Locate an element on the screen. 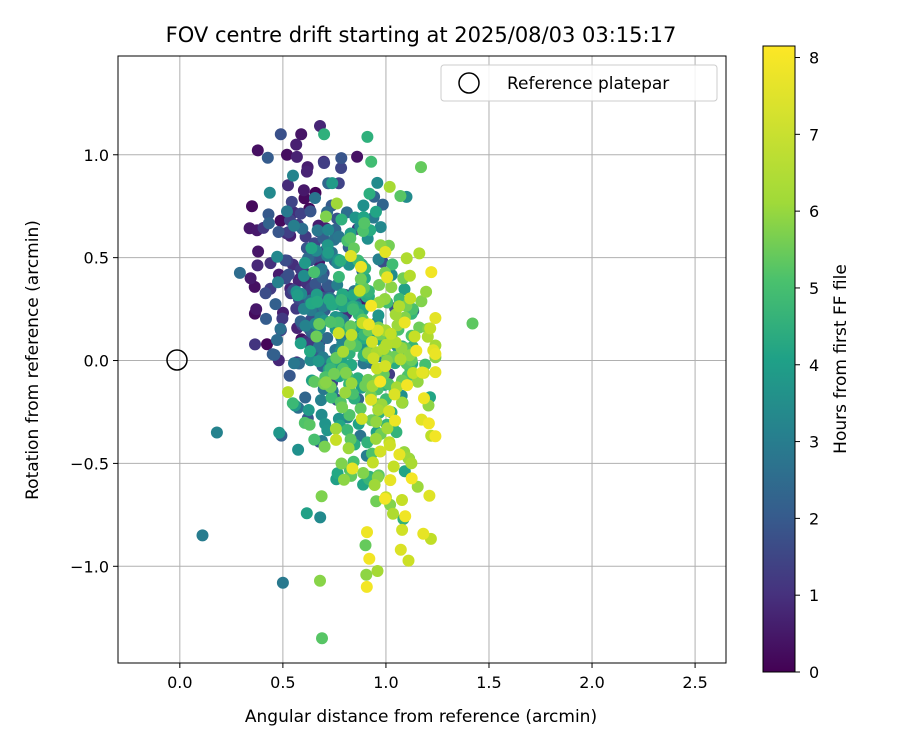  colorbar-label: Hours from first FF file is located at coordinates (841, 359).